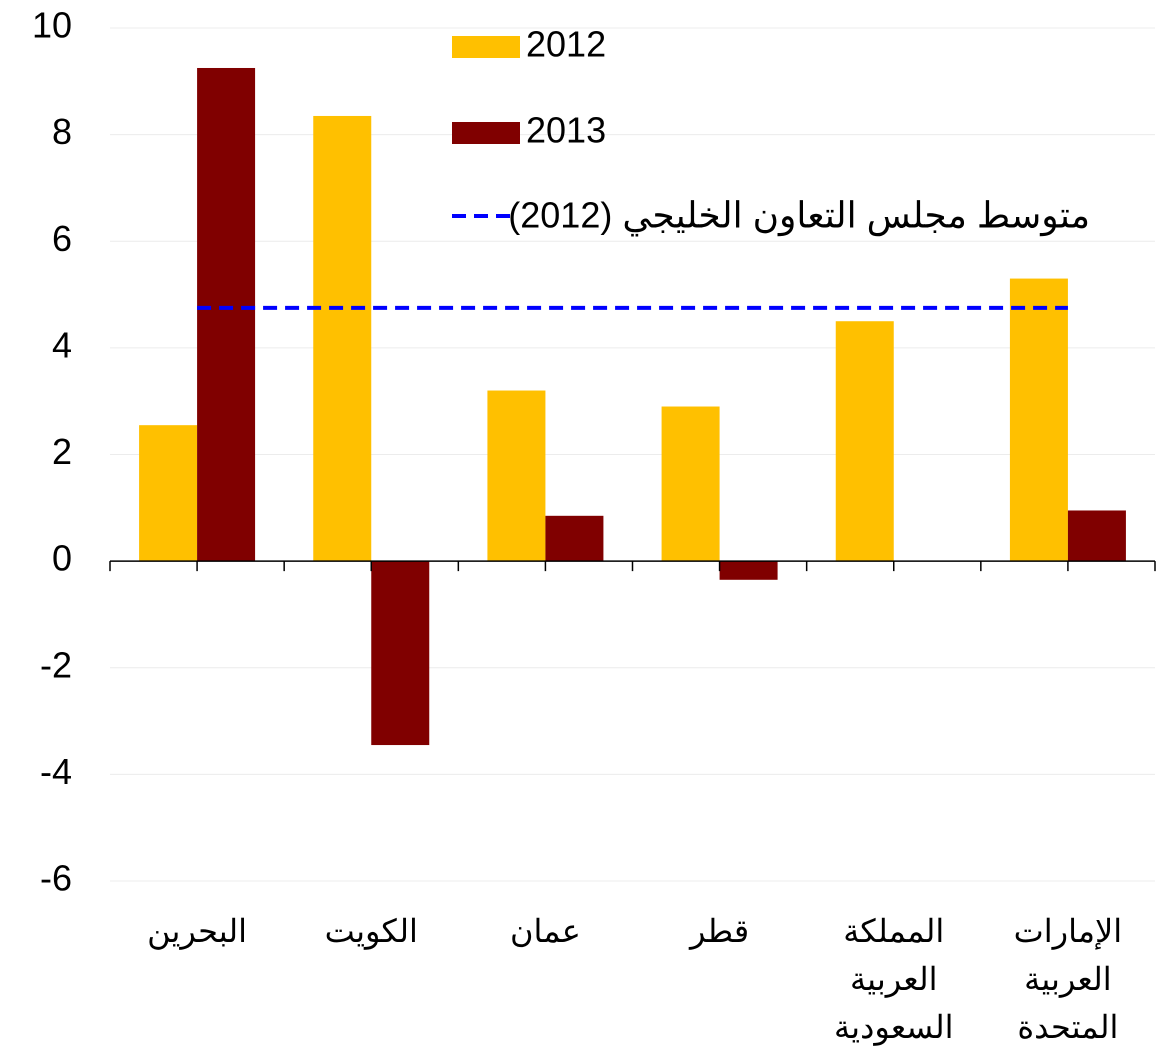  What do you see at coordinates (62, 238) in the screenshot?
I see `y-tick-label: 6` at bounding box center [62, 238].